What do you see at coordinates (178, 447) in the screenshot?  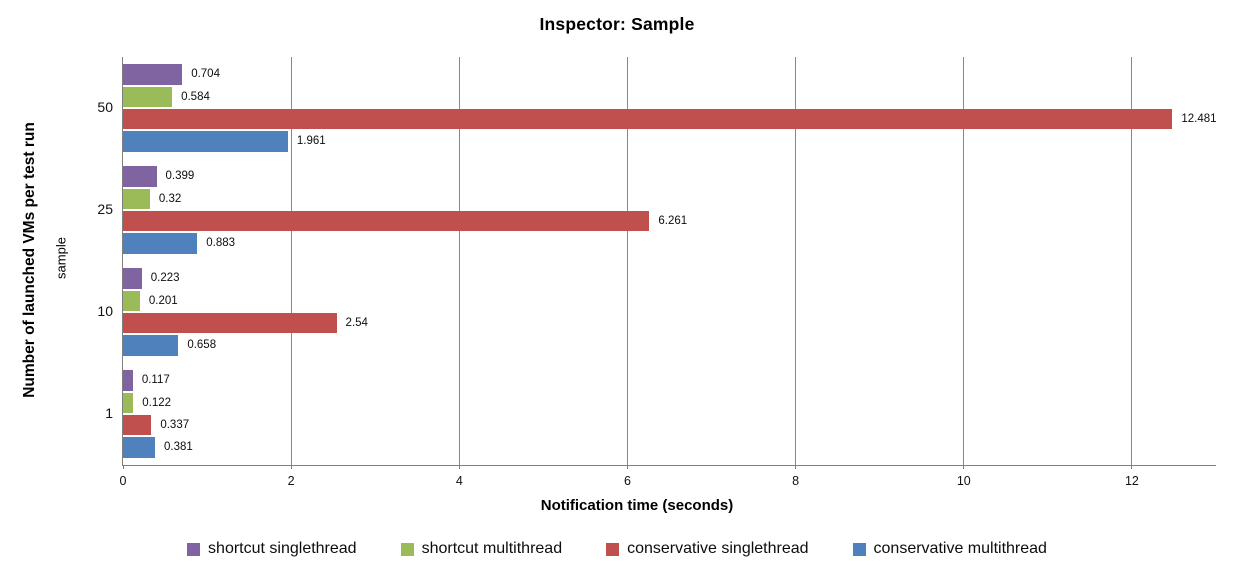 I see `bar-value-label: 0.381` at bounding box center [178, 447].